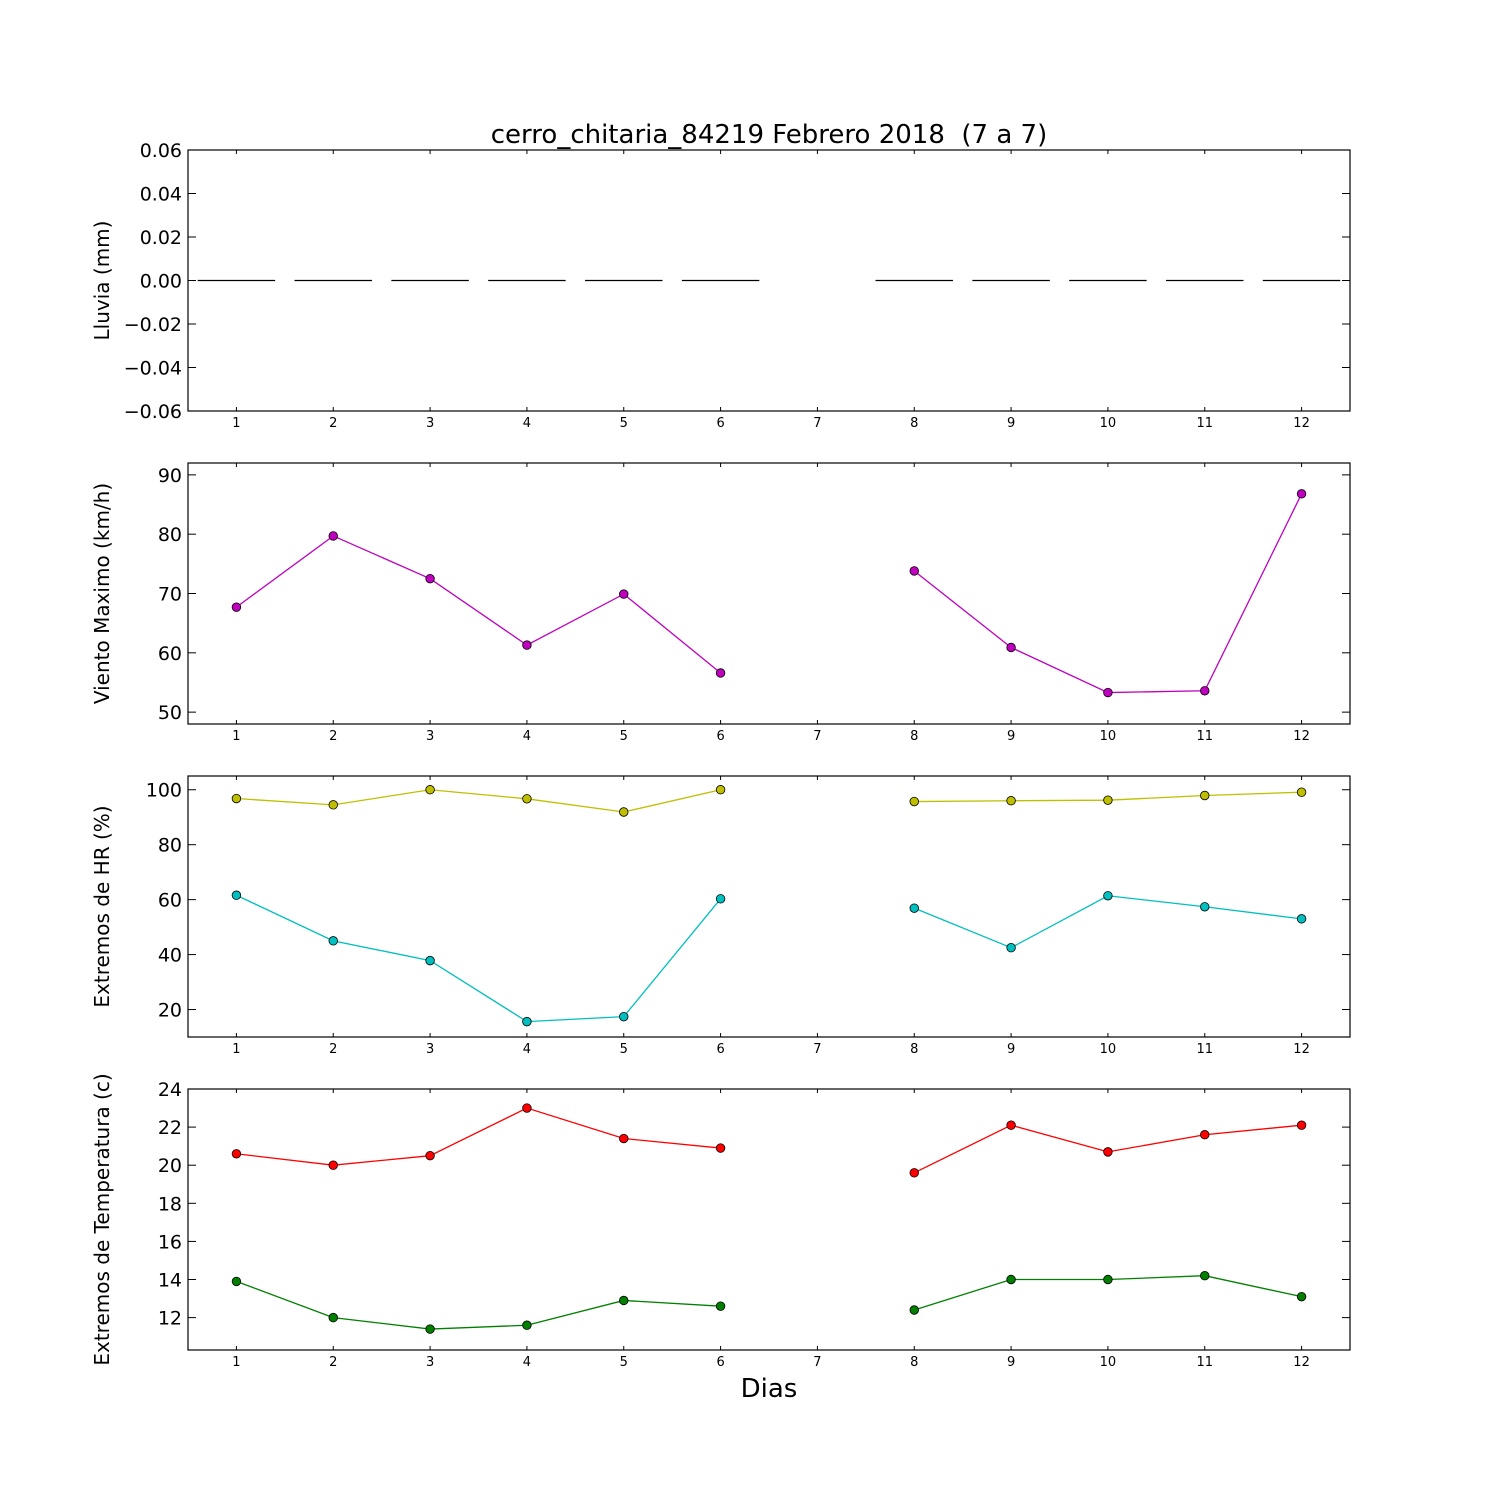 Image resolution: width=1500 pixels, height=1500 pixels. I want to click on y-tick-label: 100, so click(164, 791).